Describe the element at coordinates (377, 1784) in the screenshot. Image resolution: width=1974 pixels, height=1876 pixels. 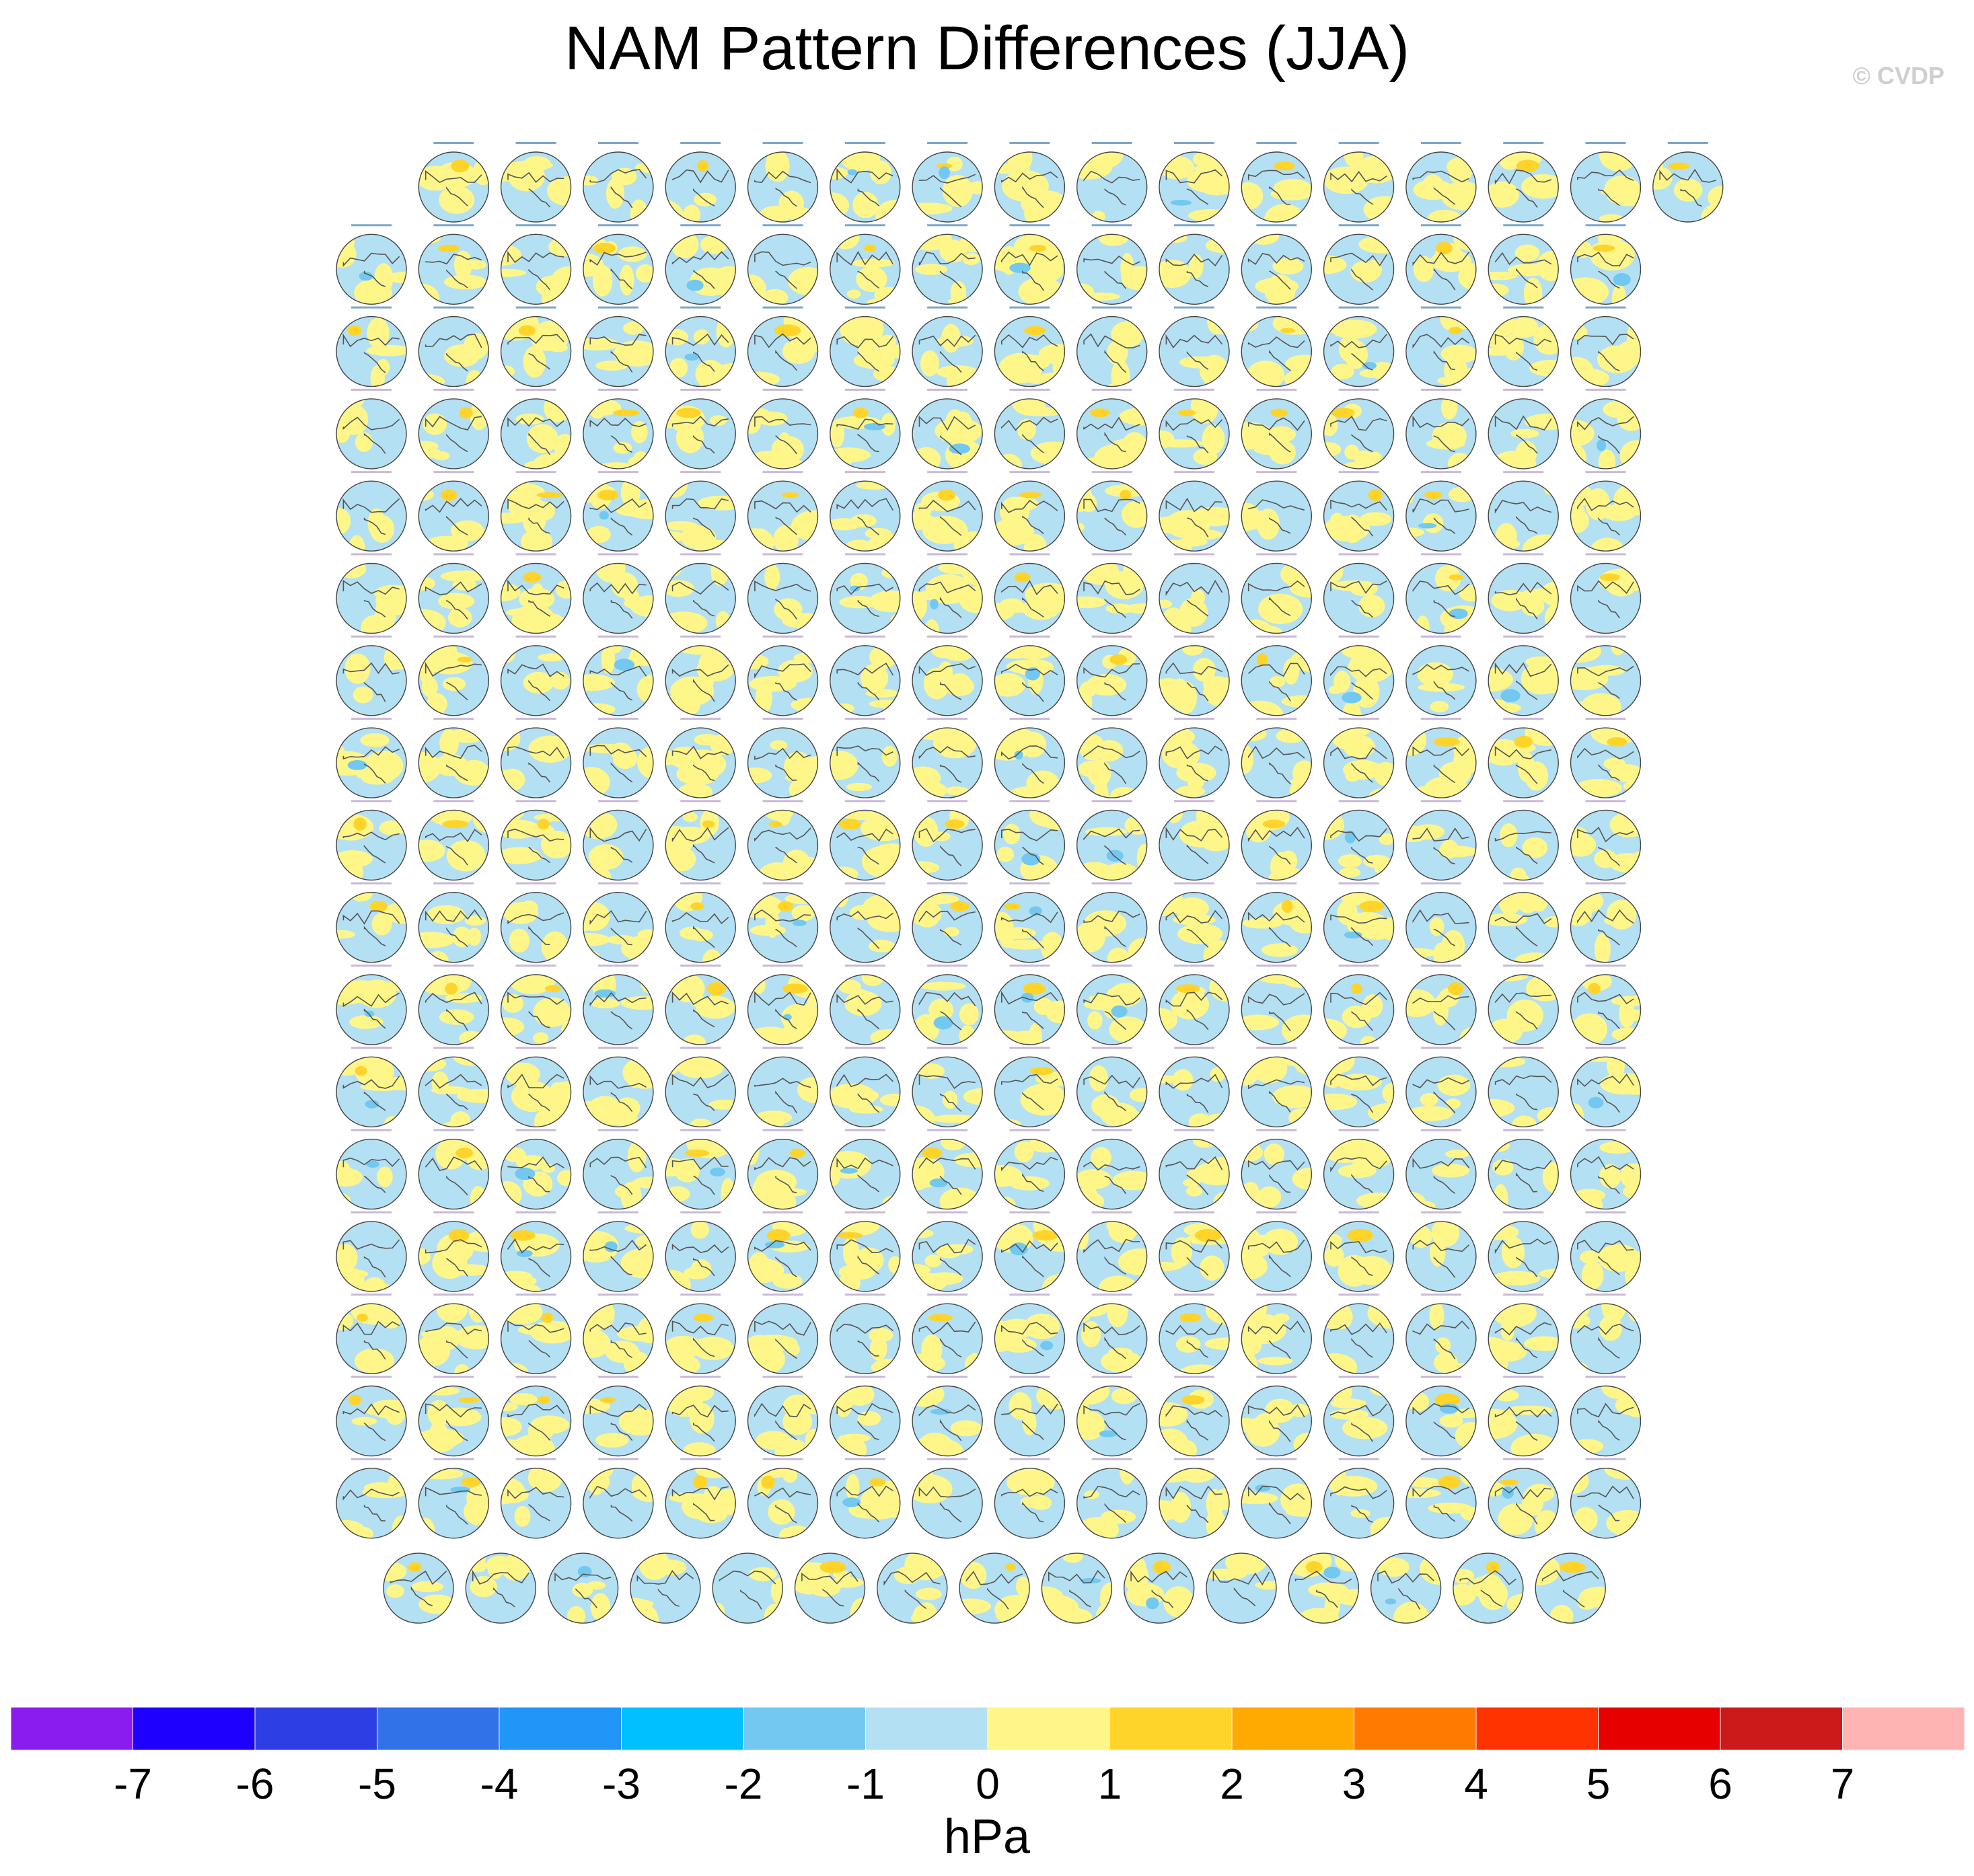
I see `colorbar-tick-label: -5` at that location.